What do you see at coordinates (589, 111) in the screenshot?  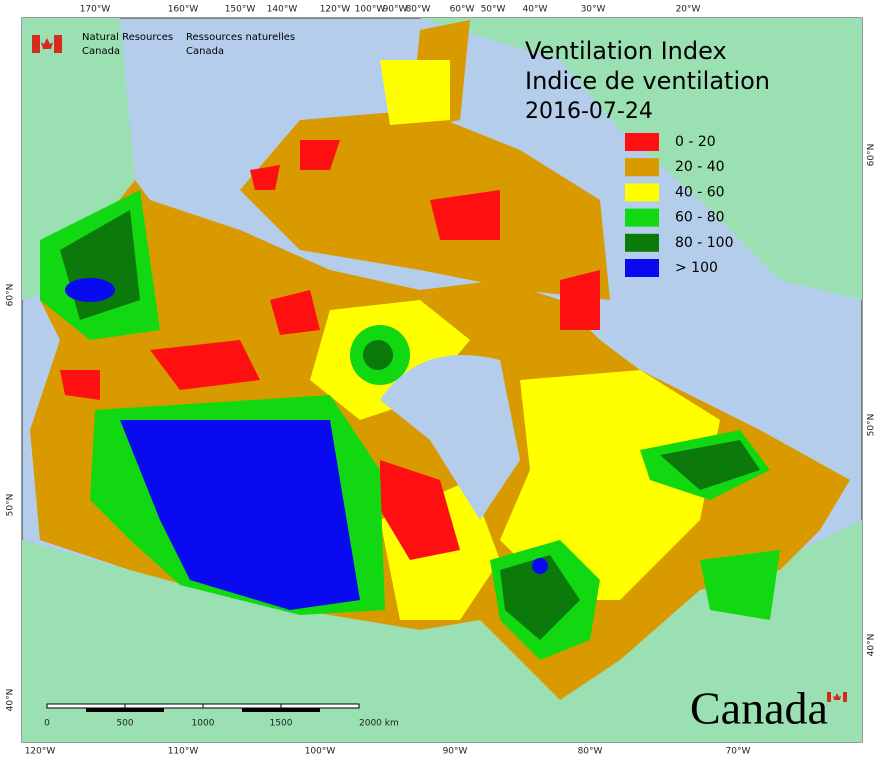 I see `date: 2016-07-24` at bounding box center [589, 111].